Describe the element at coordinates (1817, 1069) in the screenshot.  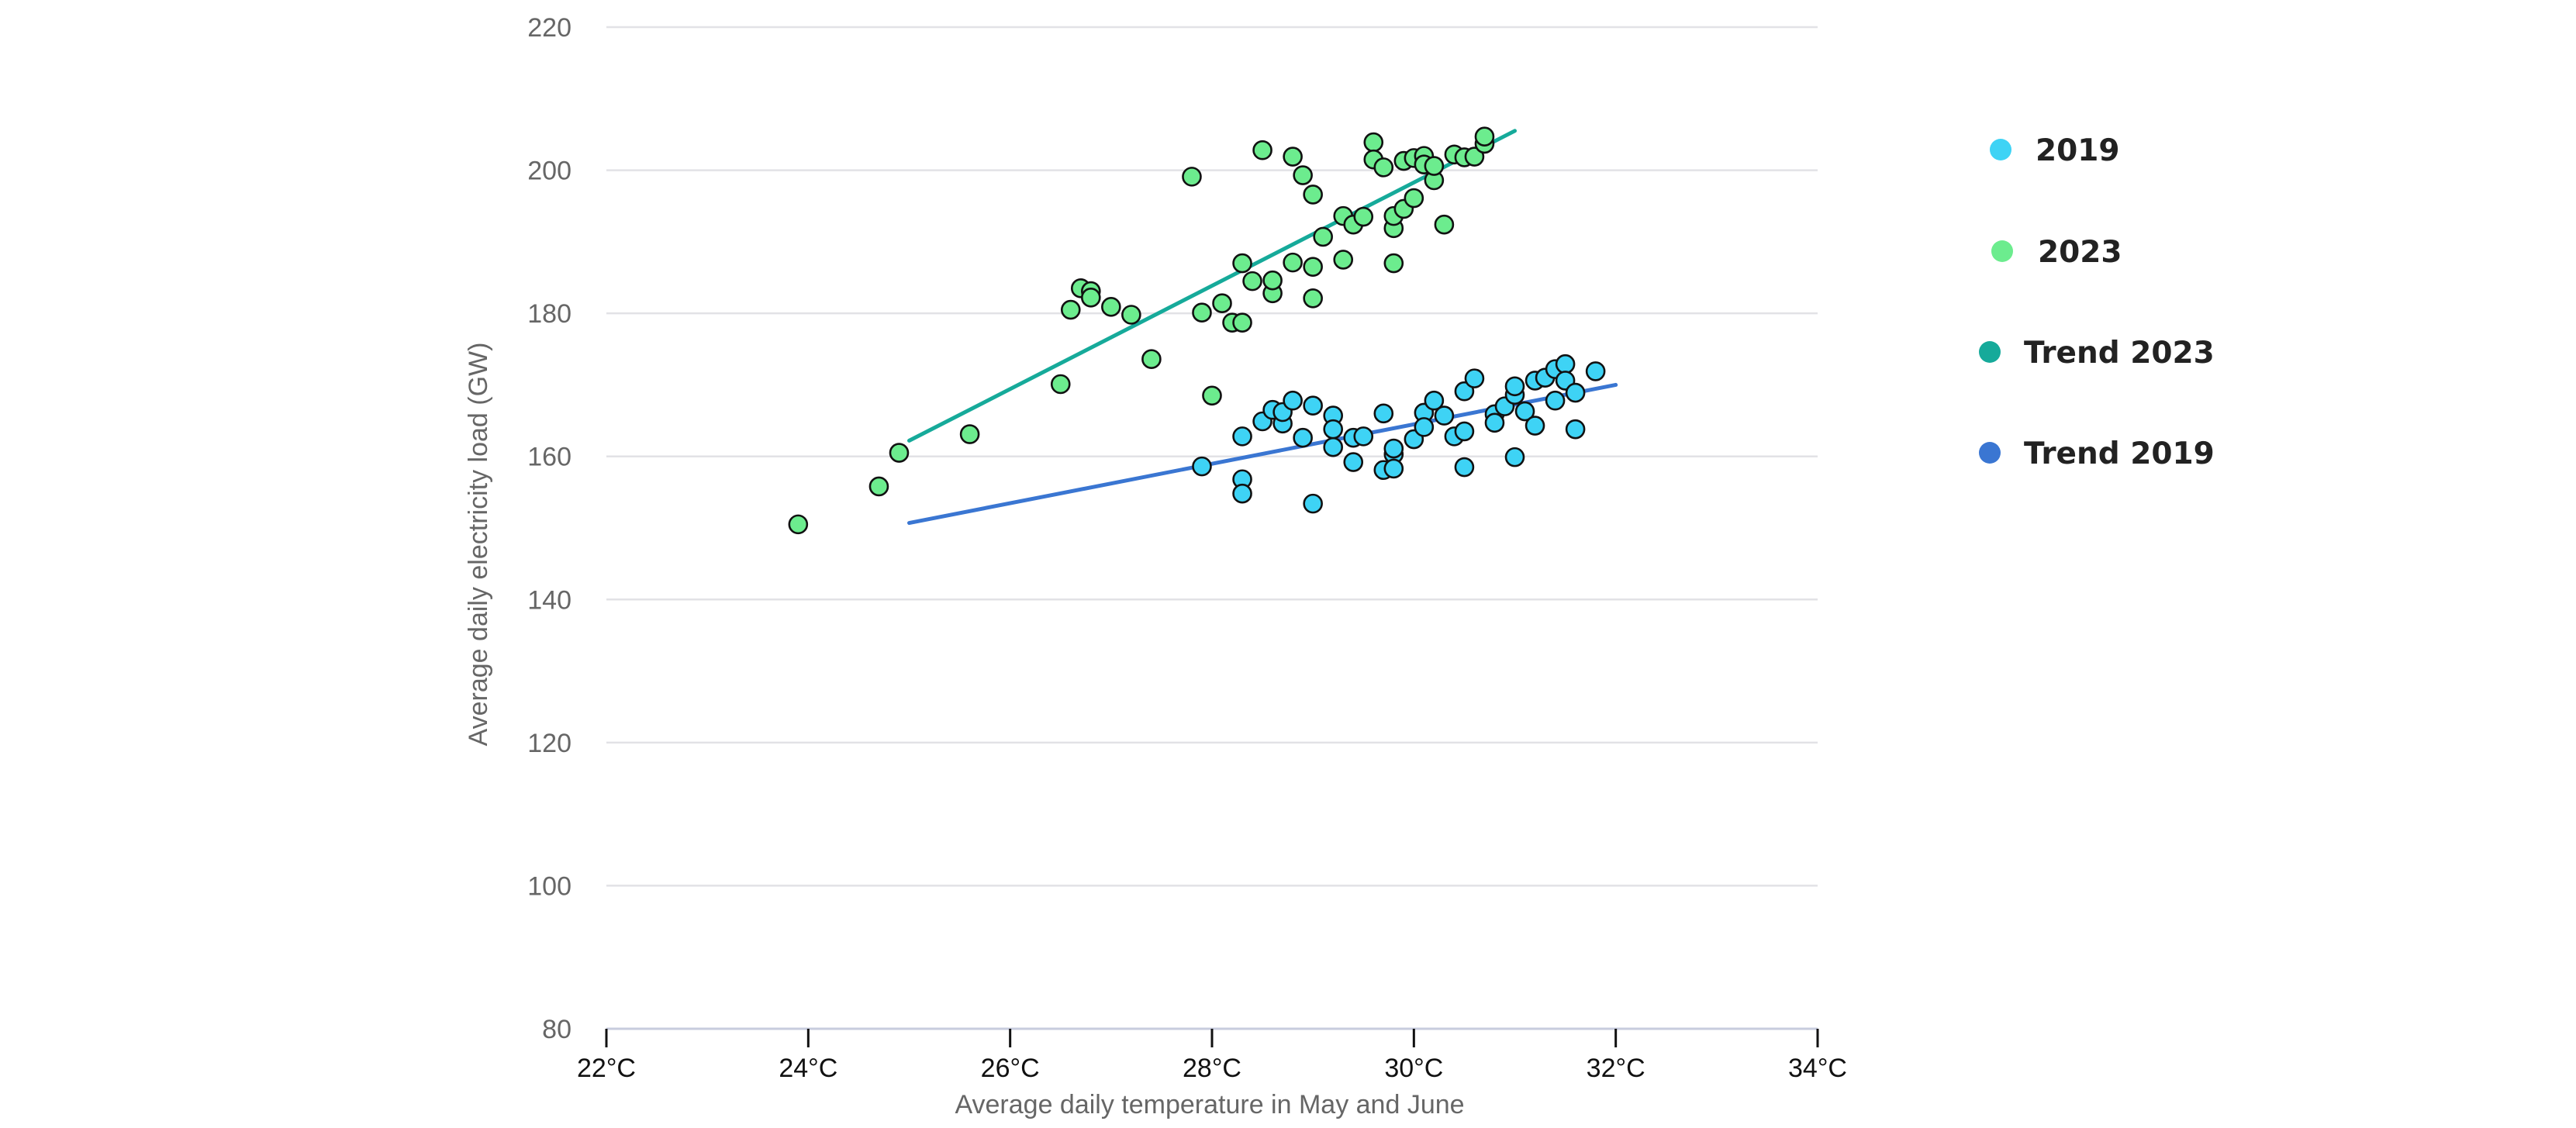
I see `x-tick-label: 34°C` at that location.